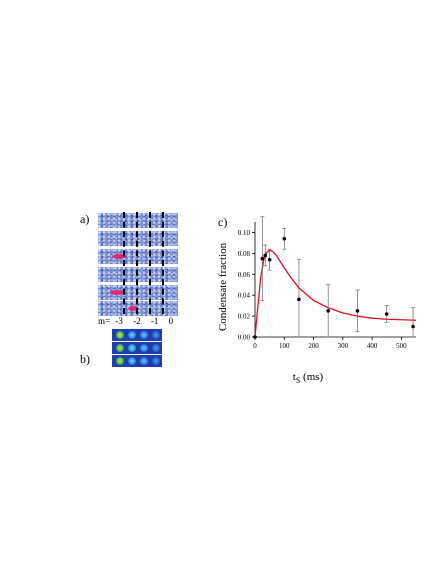 This screenshot has width=436, height=564. Describe the element at coordinates (244, 317) in the screenshot. I see `y-tick-label: 0.02` at that location.